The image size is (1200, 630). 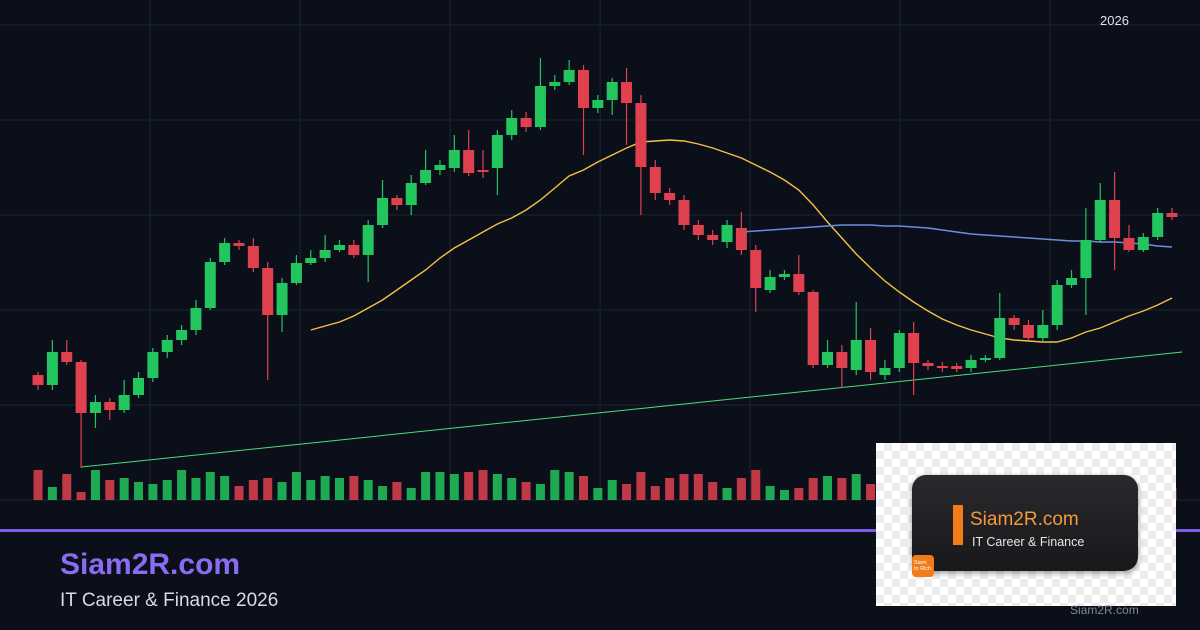 I want to click on badge-text: to Rich, so click(x=923, y=569).